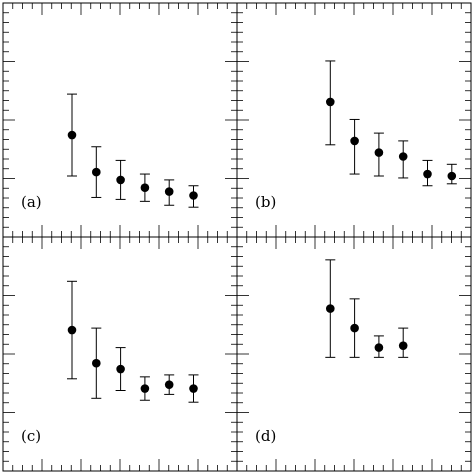 This screenshot has width=474, height=474. What do you see at coordinates (265, 202) in the screenshot?
I see `panel-label: (b)` at bounding box center [265, 202].